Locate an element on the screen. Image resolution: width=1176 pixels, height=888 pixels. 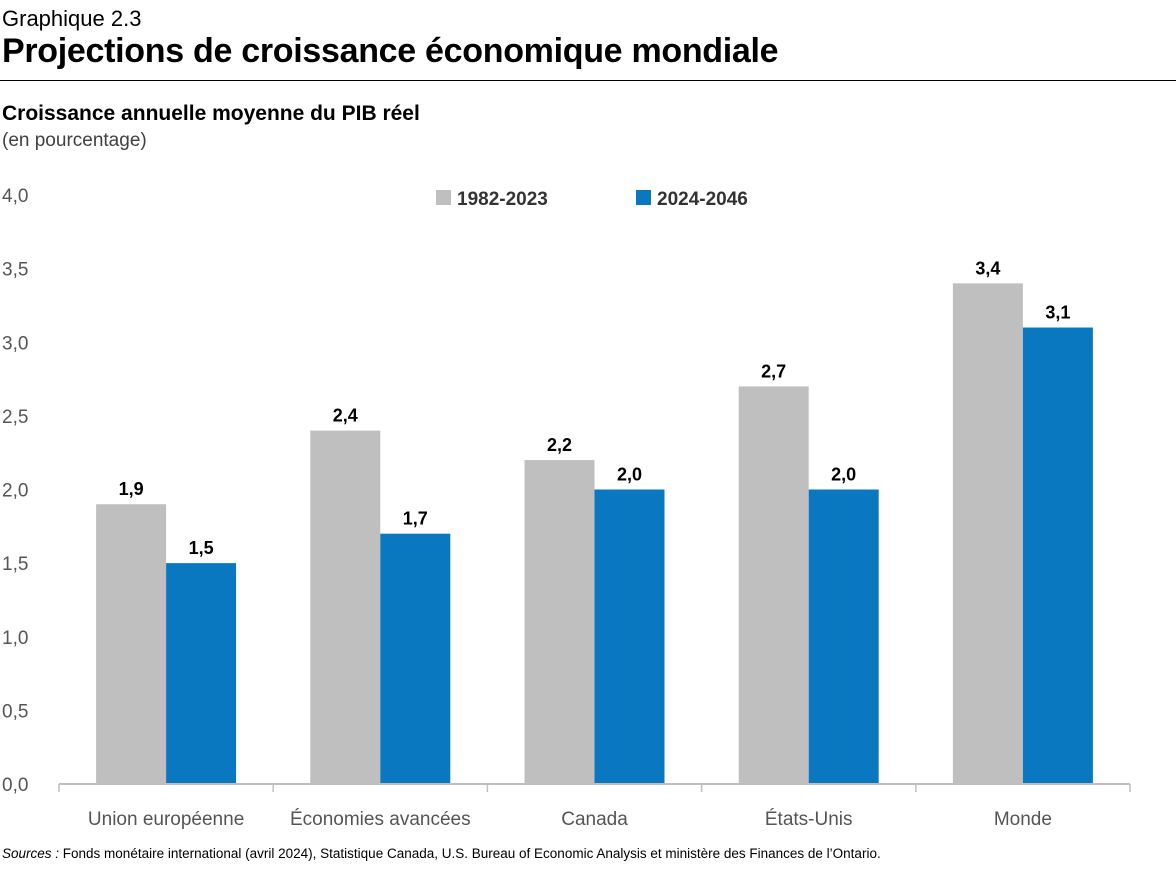
legend-label: 2024-2046 is located at coordinates (702, 199).